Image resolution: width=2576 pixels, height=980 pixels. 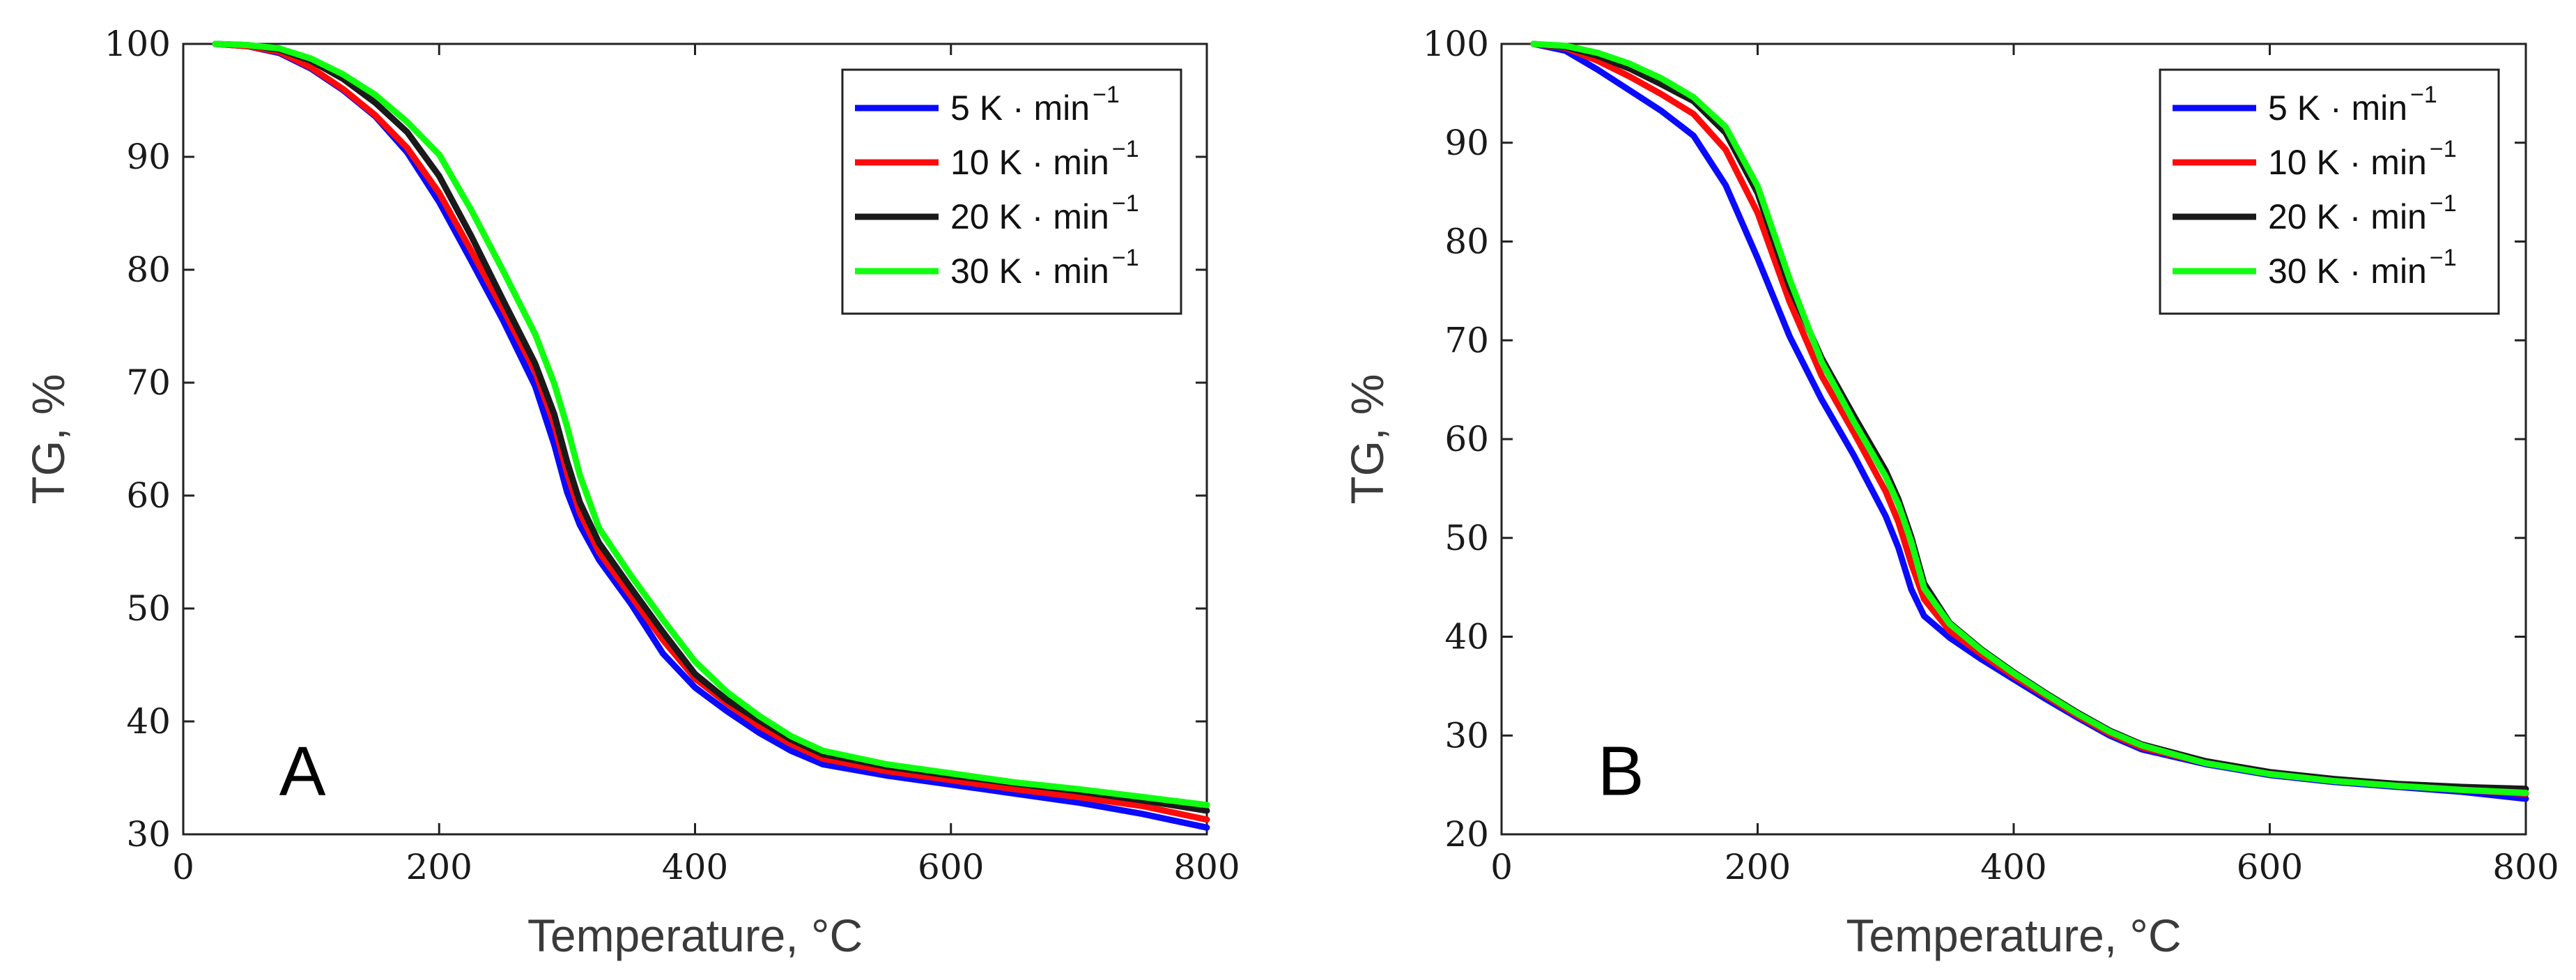 I want to click on panel-label: B, so click(x=1621, y=771).